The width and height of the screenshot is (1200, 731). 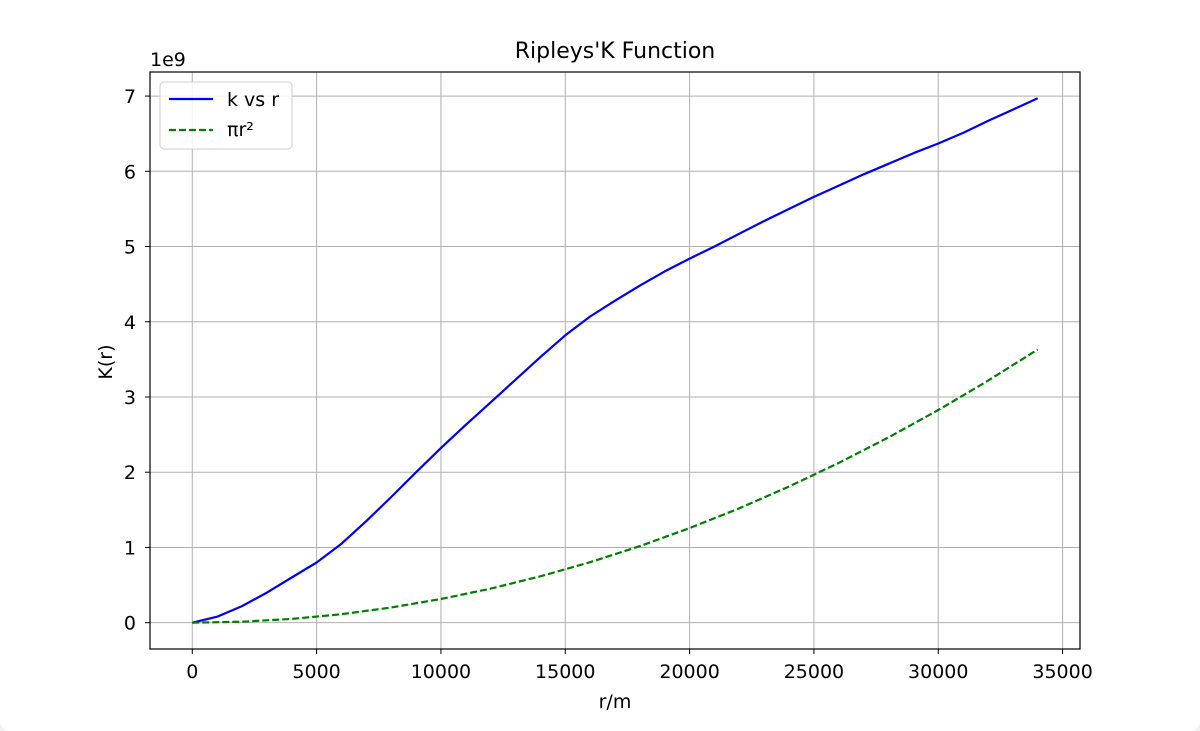 What do you see at coordinates (130, 248) in the screenshot?
I see `y-tick-label: 5` at bounding box center [130, 248].